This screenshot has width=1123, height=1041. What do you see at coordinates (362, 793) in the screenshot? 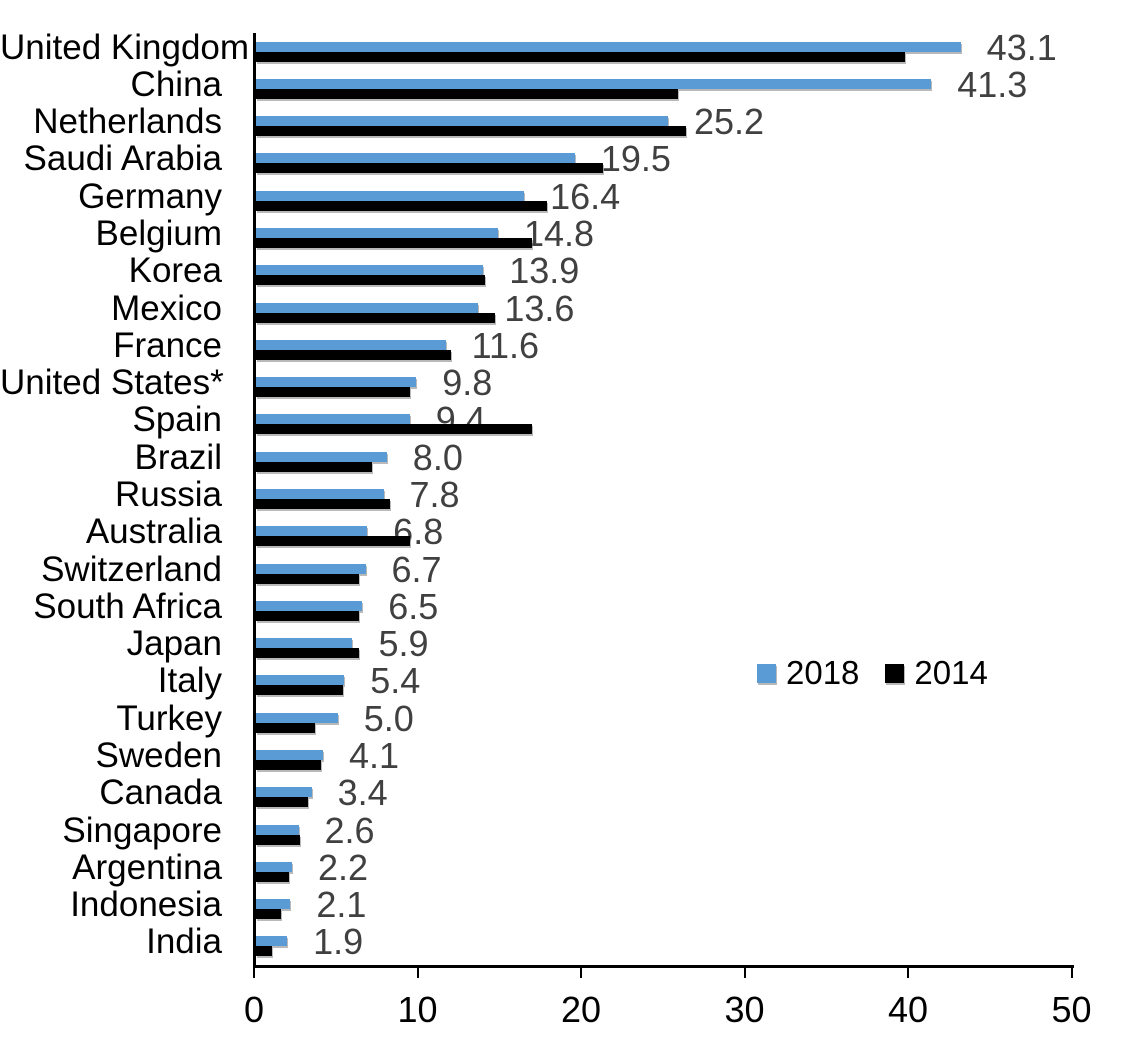
I see `value-label: 3.4` at bounding box center [362, 793].